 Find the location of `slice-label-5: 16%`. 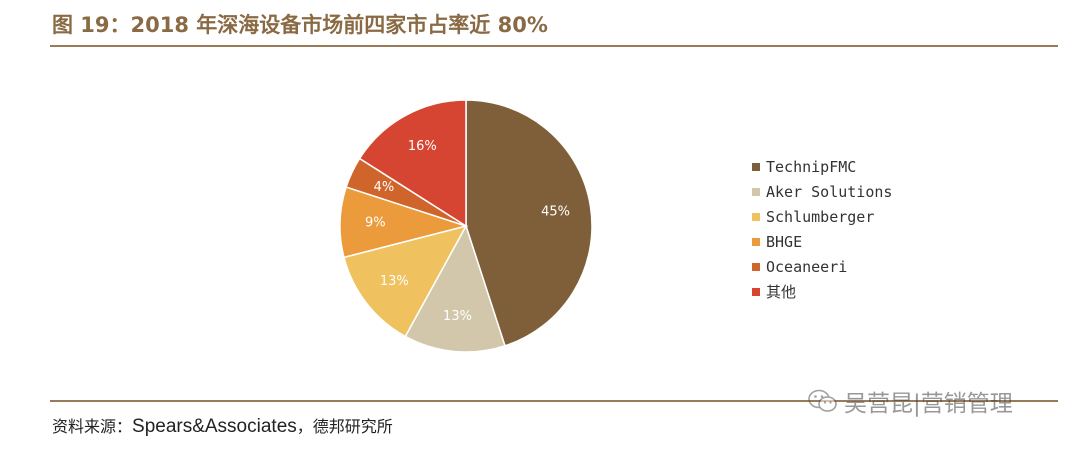

slice-label-5: 16% is located at coordinates (422, 146).